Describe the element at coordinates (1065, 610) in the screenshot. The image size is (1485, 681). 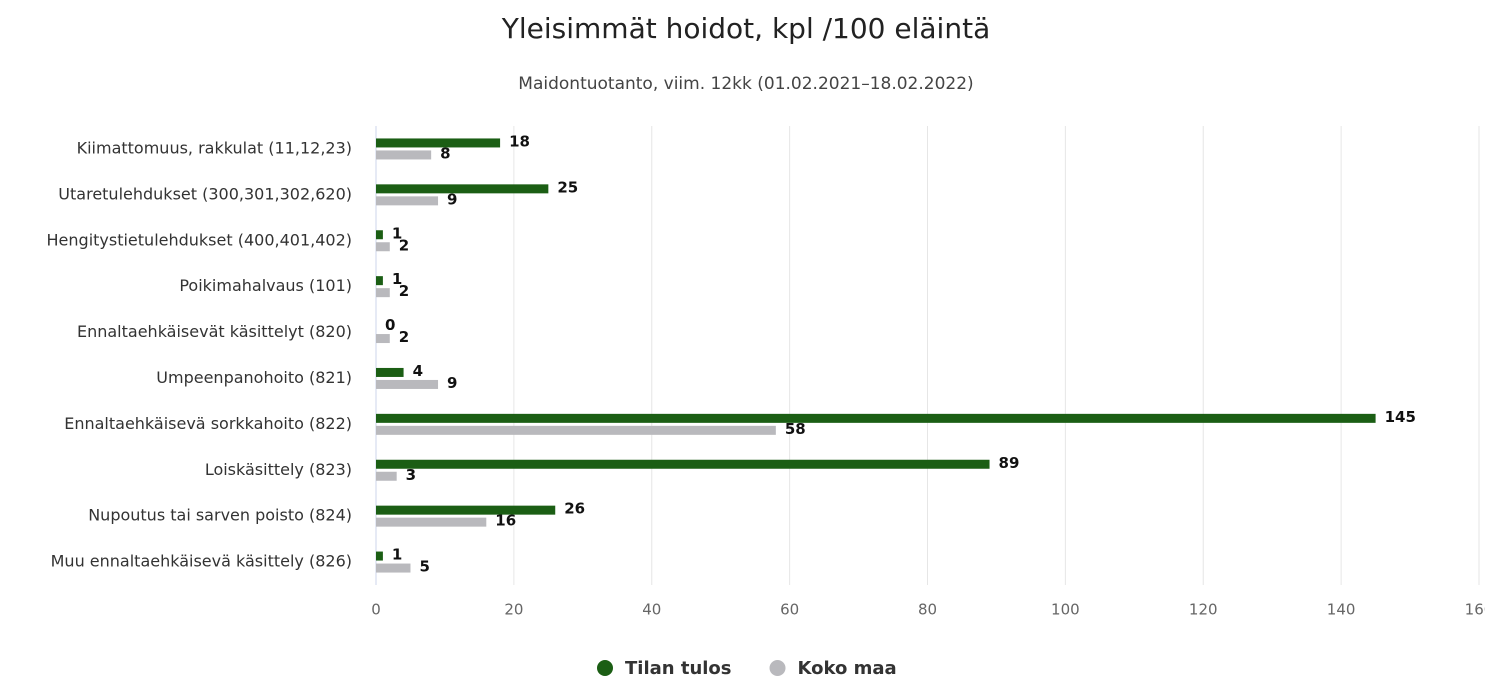
I see `x-tick-label: 100` at that location.